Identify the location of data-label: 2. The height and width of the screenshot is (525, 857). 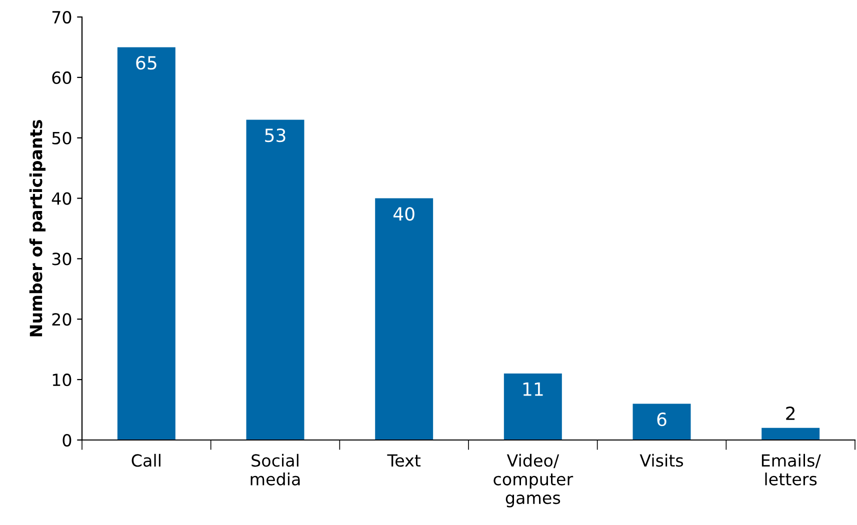
(790, 413).